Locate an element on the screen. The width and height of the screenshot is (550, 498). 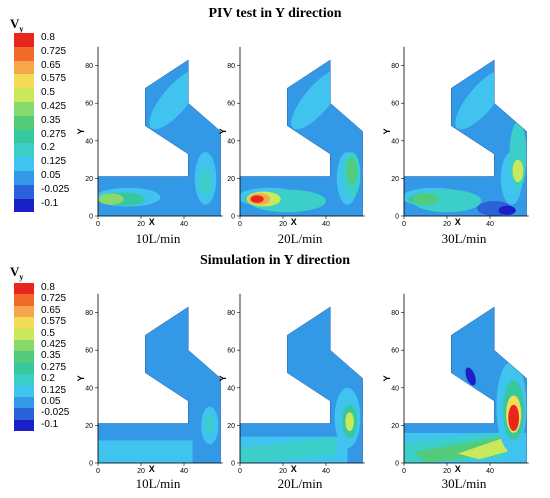
piv-caption-10: 10L/min is located at coordinates (158, 238).